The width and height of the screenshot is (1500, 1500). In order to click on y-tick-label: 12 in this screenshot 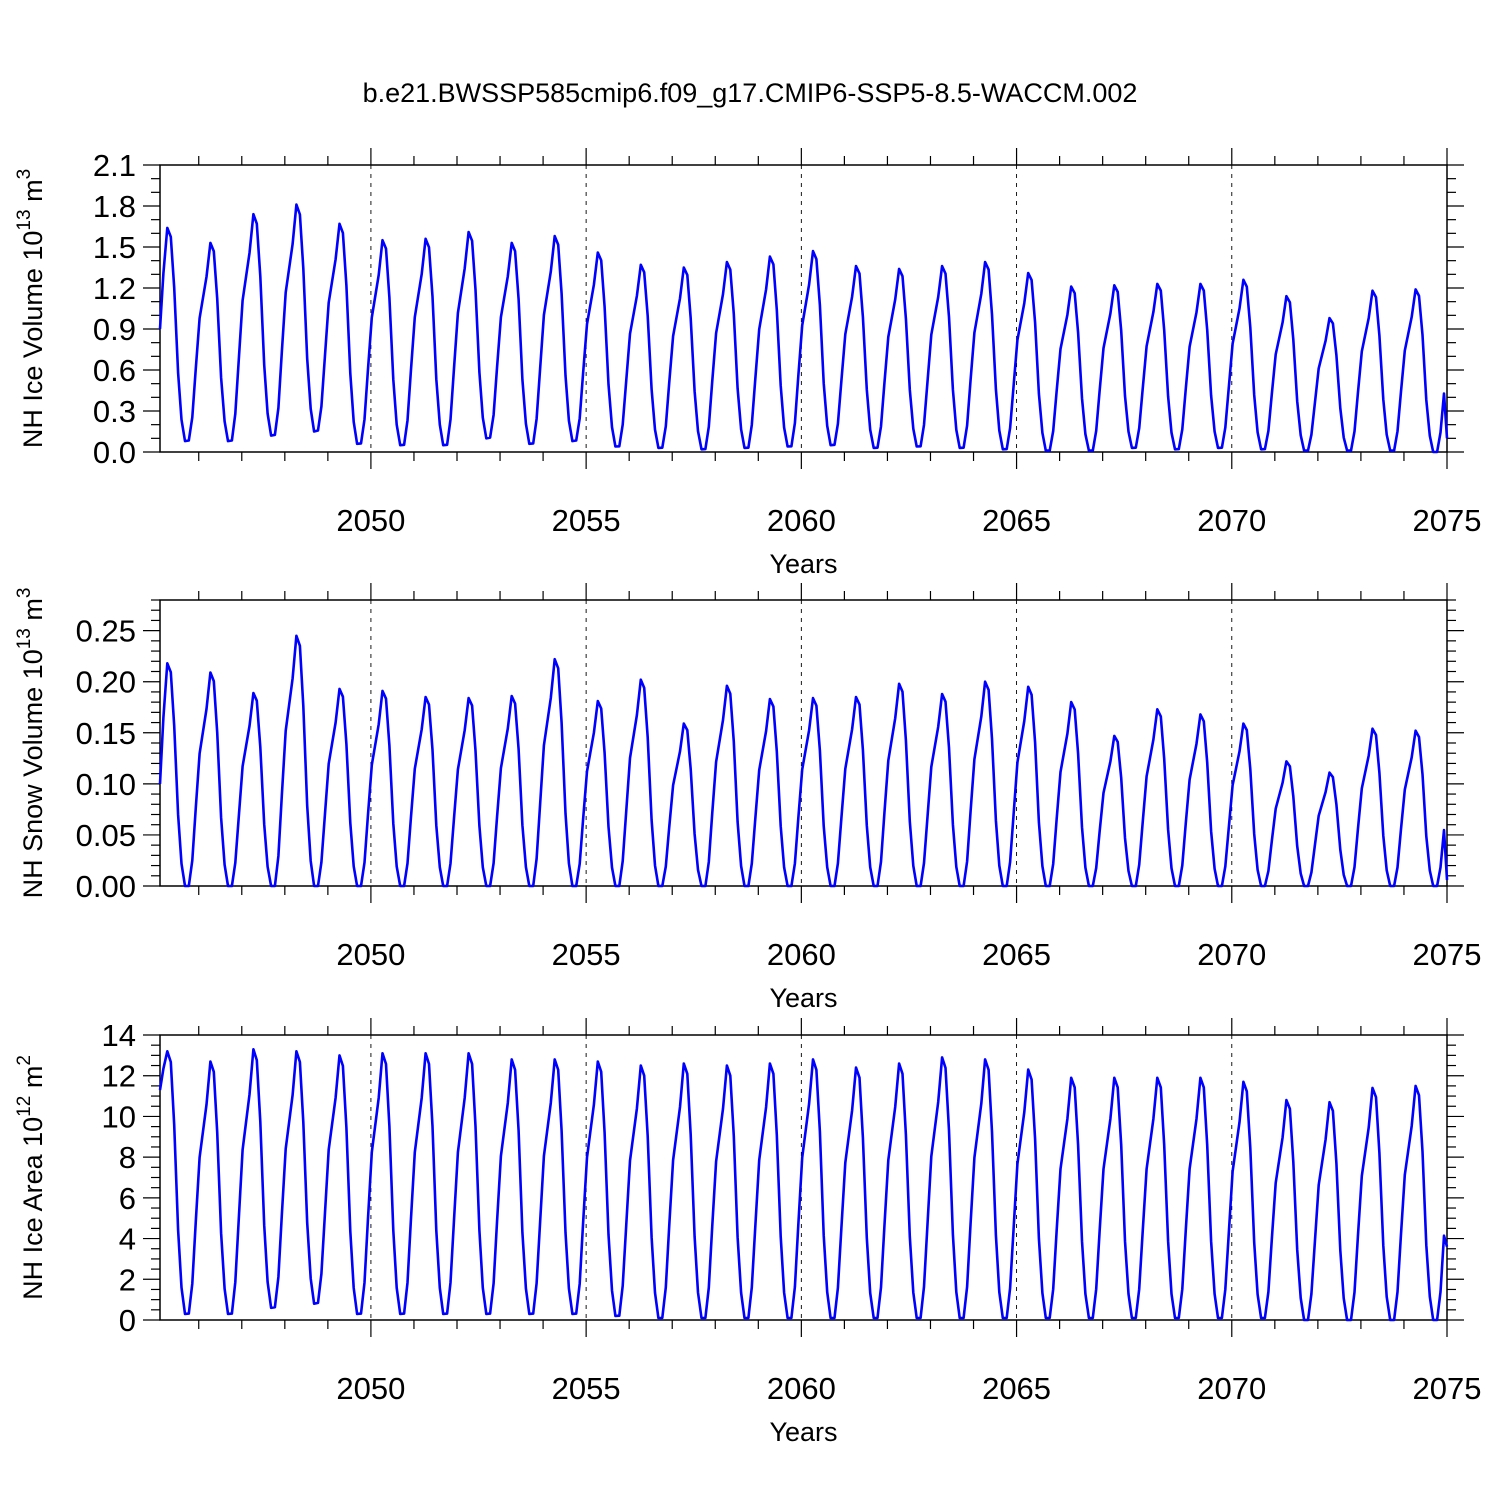, I will do `click(119, 1076)`.